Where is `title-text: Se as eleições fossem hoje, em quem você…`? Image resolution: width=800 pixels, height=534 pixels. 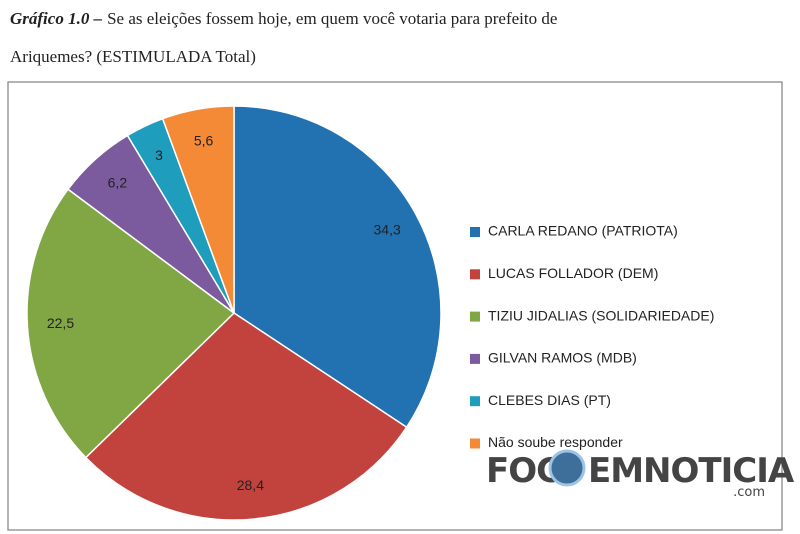
title-text: Se as eleições fossem hoje, em quem você… is located at coordinates (332, 18).